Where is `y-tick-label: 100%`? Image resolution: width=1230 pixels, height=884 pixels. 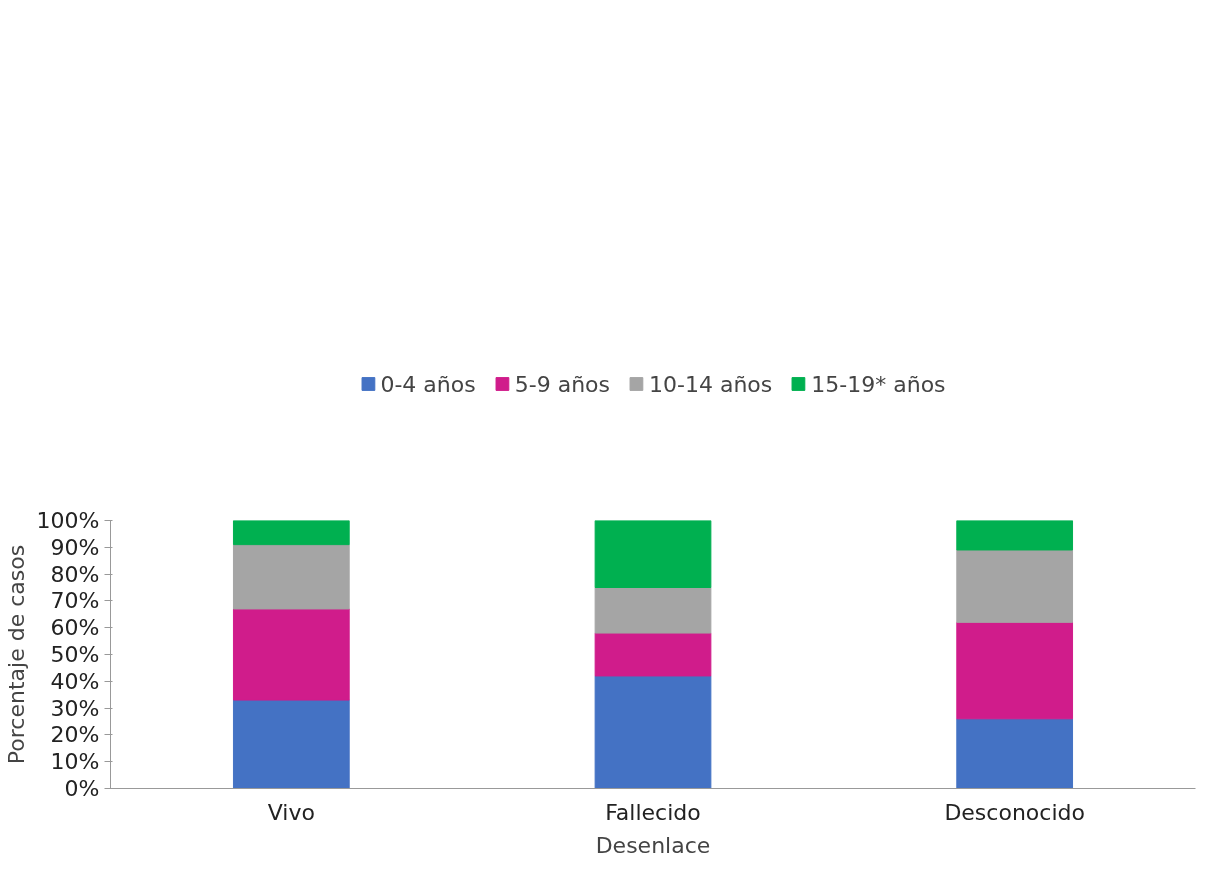 y-tick-label: 100% is located at coordinates (68, 520).